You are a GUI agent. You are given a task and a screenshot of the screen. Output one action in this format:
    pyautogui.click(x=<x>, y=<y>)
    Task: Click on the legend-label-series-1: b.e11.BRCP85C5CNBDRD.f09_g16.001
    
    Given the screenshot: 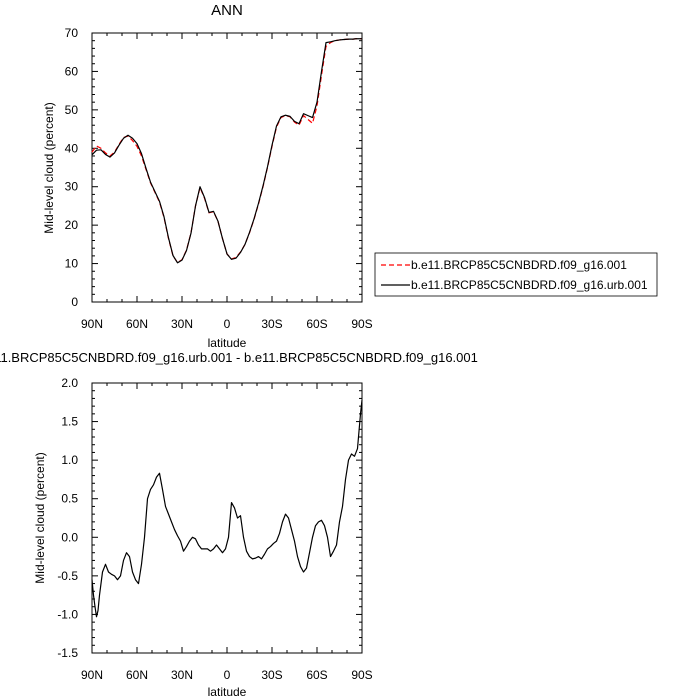 What is the action you would take?
    pyautogui.click(x=519, y=265)
    